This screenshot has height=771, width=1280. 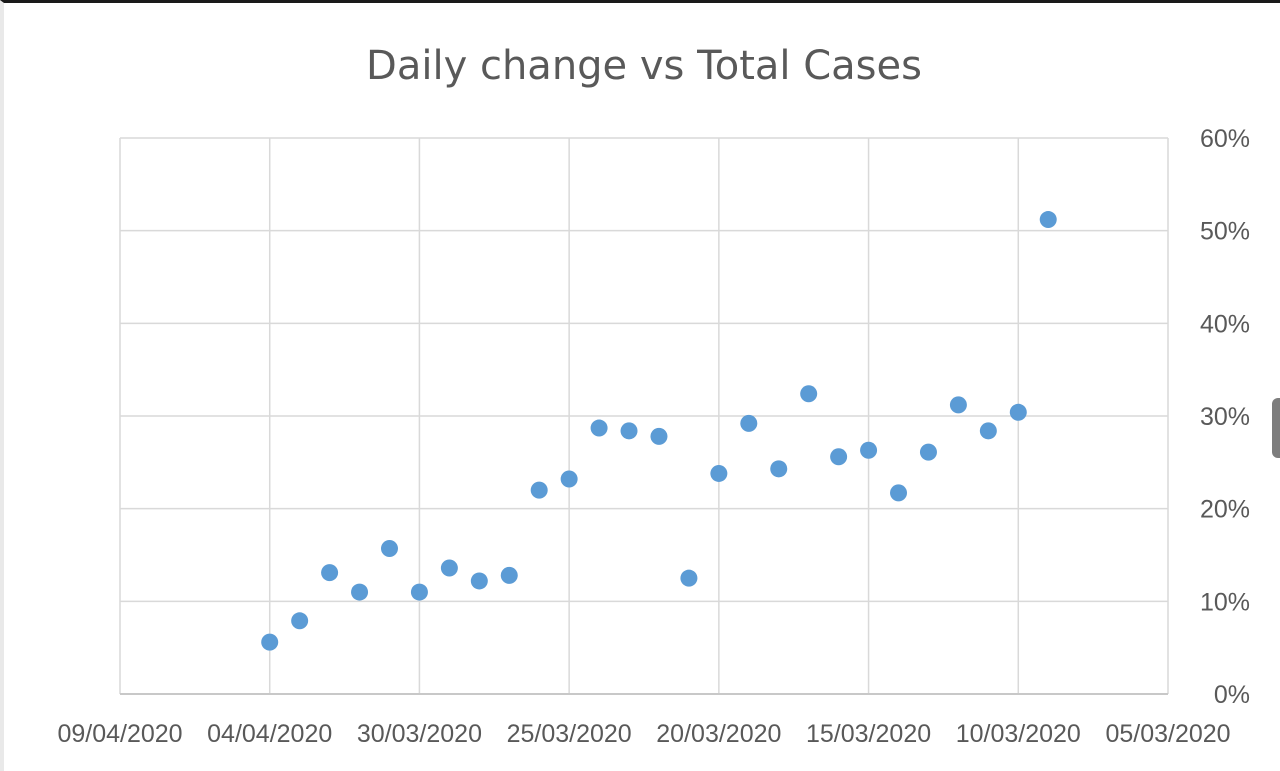 What do you see at coordinates (1225, 602) in the screenshot?
I see `y-tick-label: 10%` at bounding box center [1225, 602].